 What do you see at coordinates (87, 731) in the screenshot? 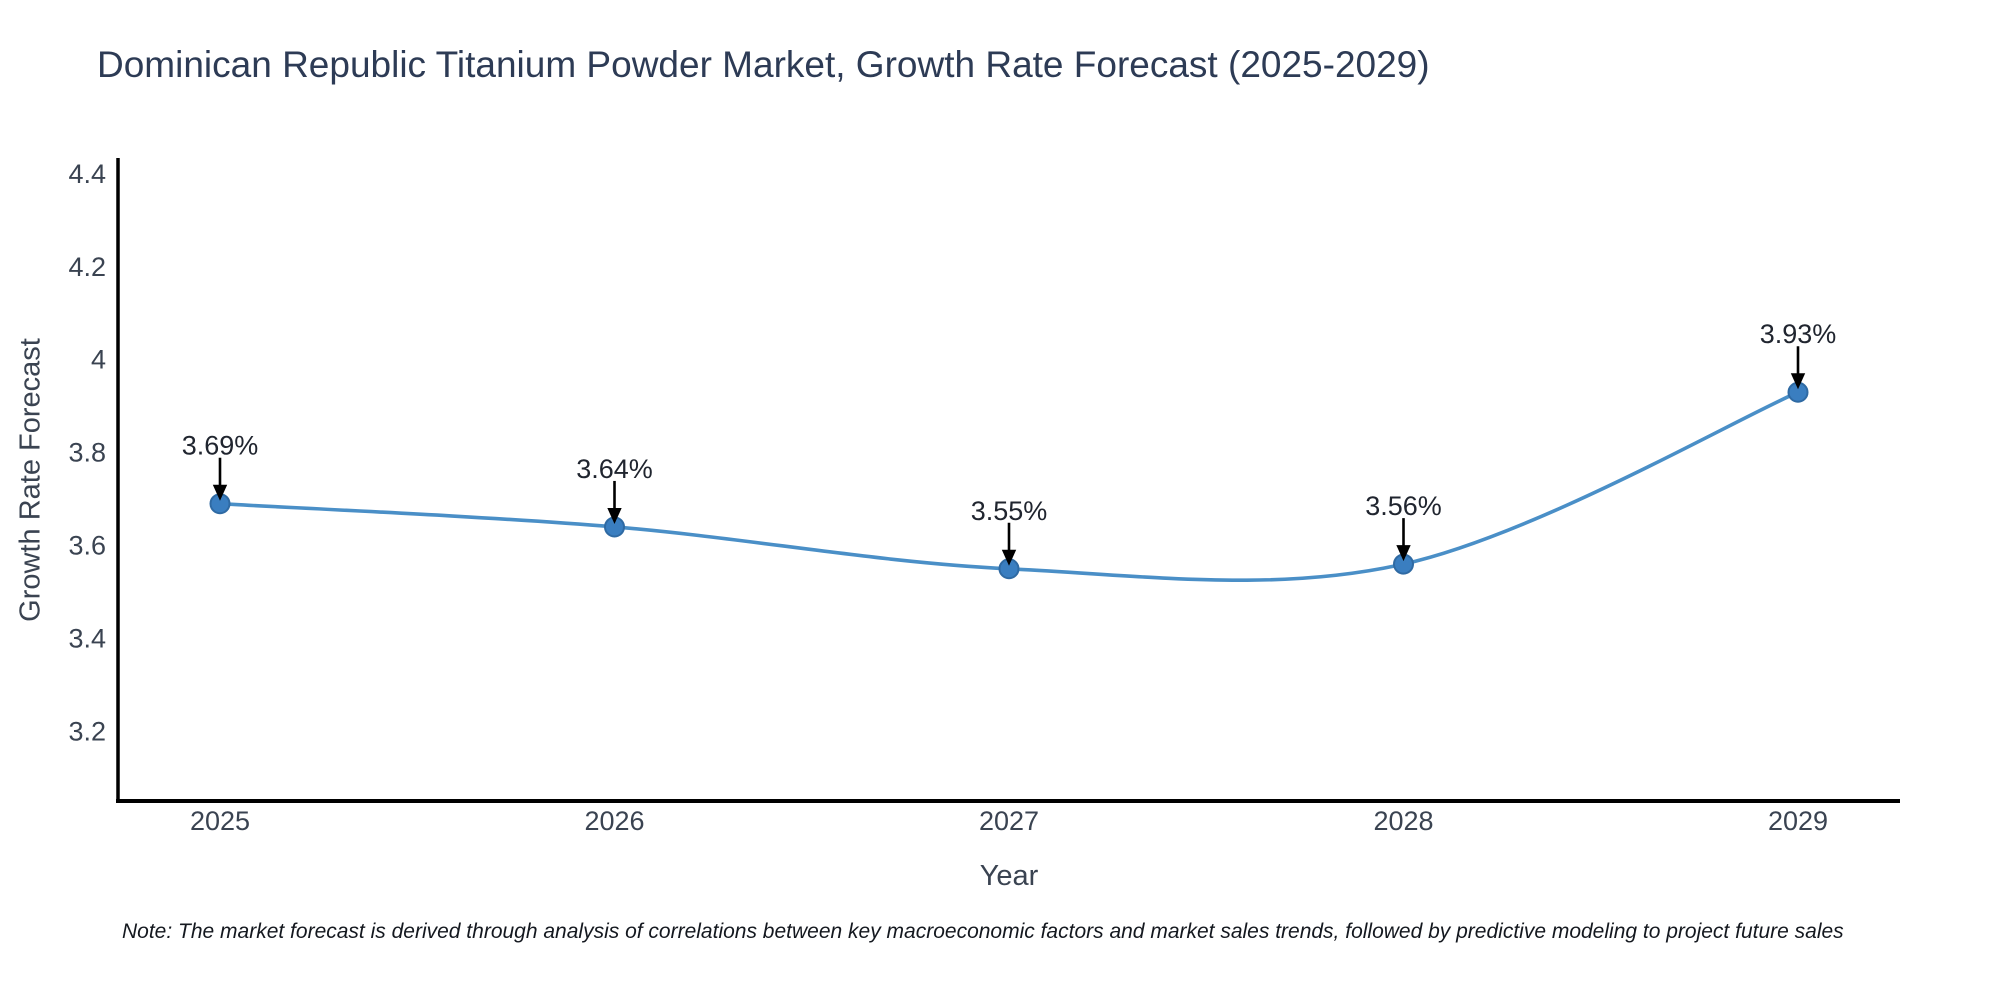
I see `y-tick-label: 3.2` at bounding box center [87, 731].